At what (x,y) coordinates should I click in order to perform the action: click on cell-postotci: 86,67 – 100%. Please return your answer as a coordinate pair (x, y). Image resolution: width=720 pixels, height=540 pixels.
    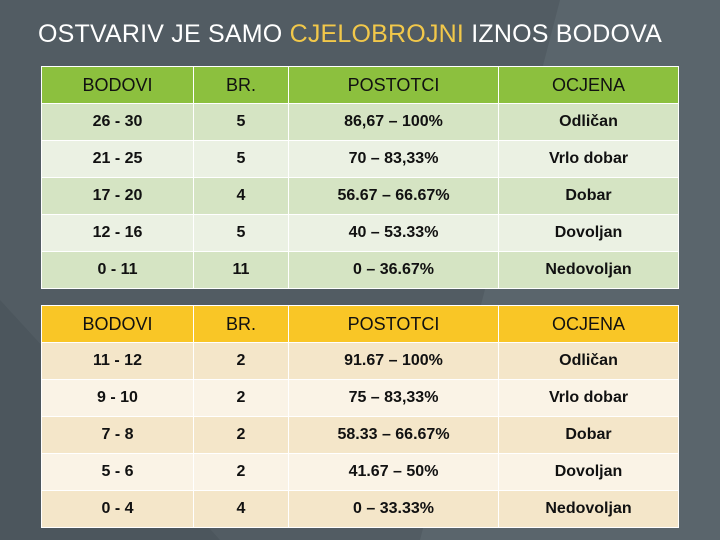
    Looking at the image, I should click on (393, 122).